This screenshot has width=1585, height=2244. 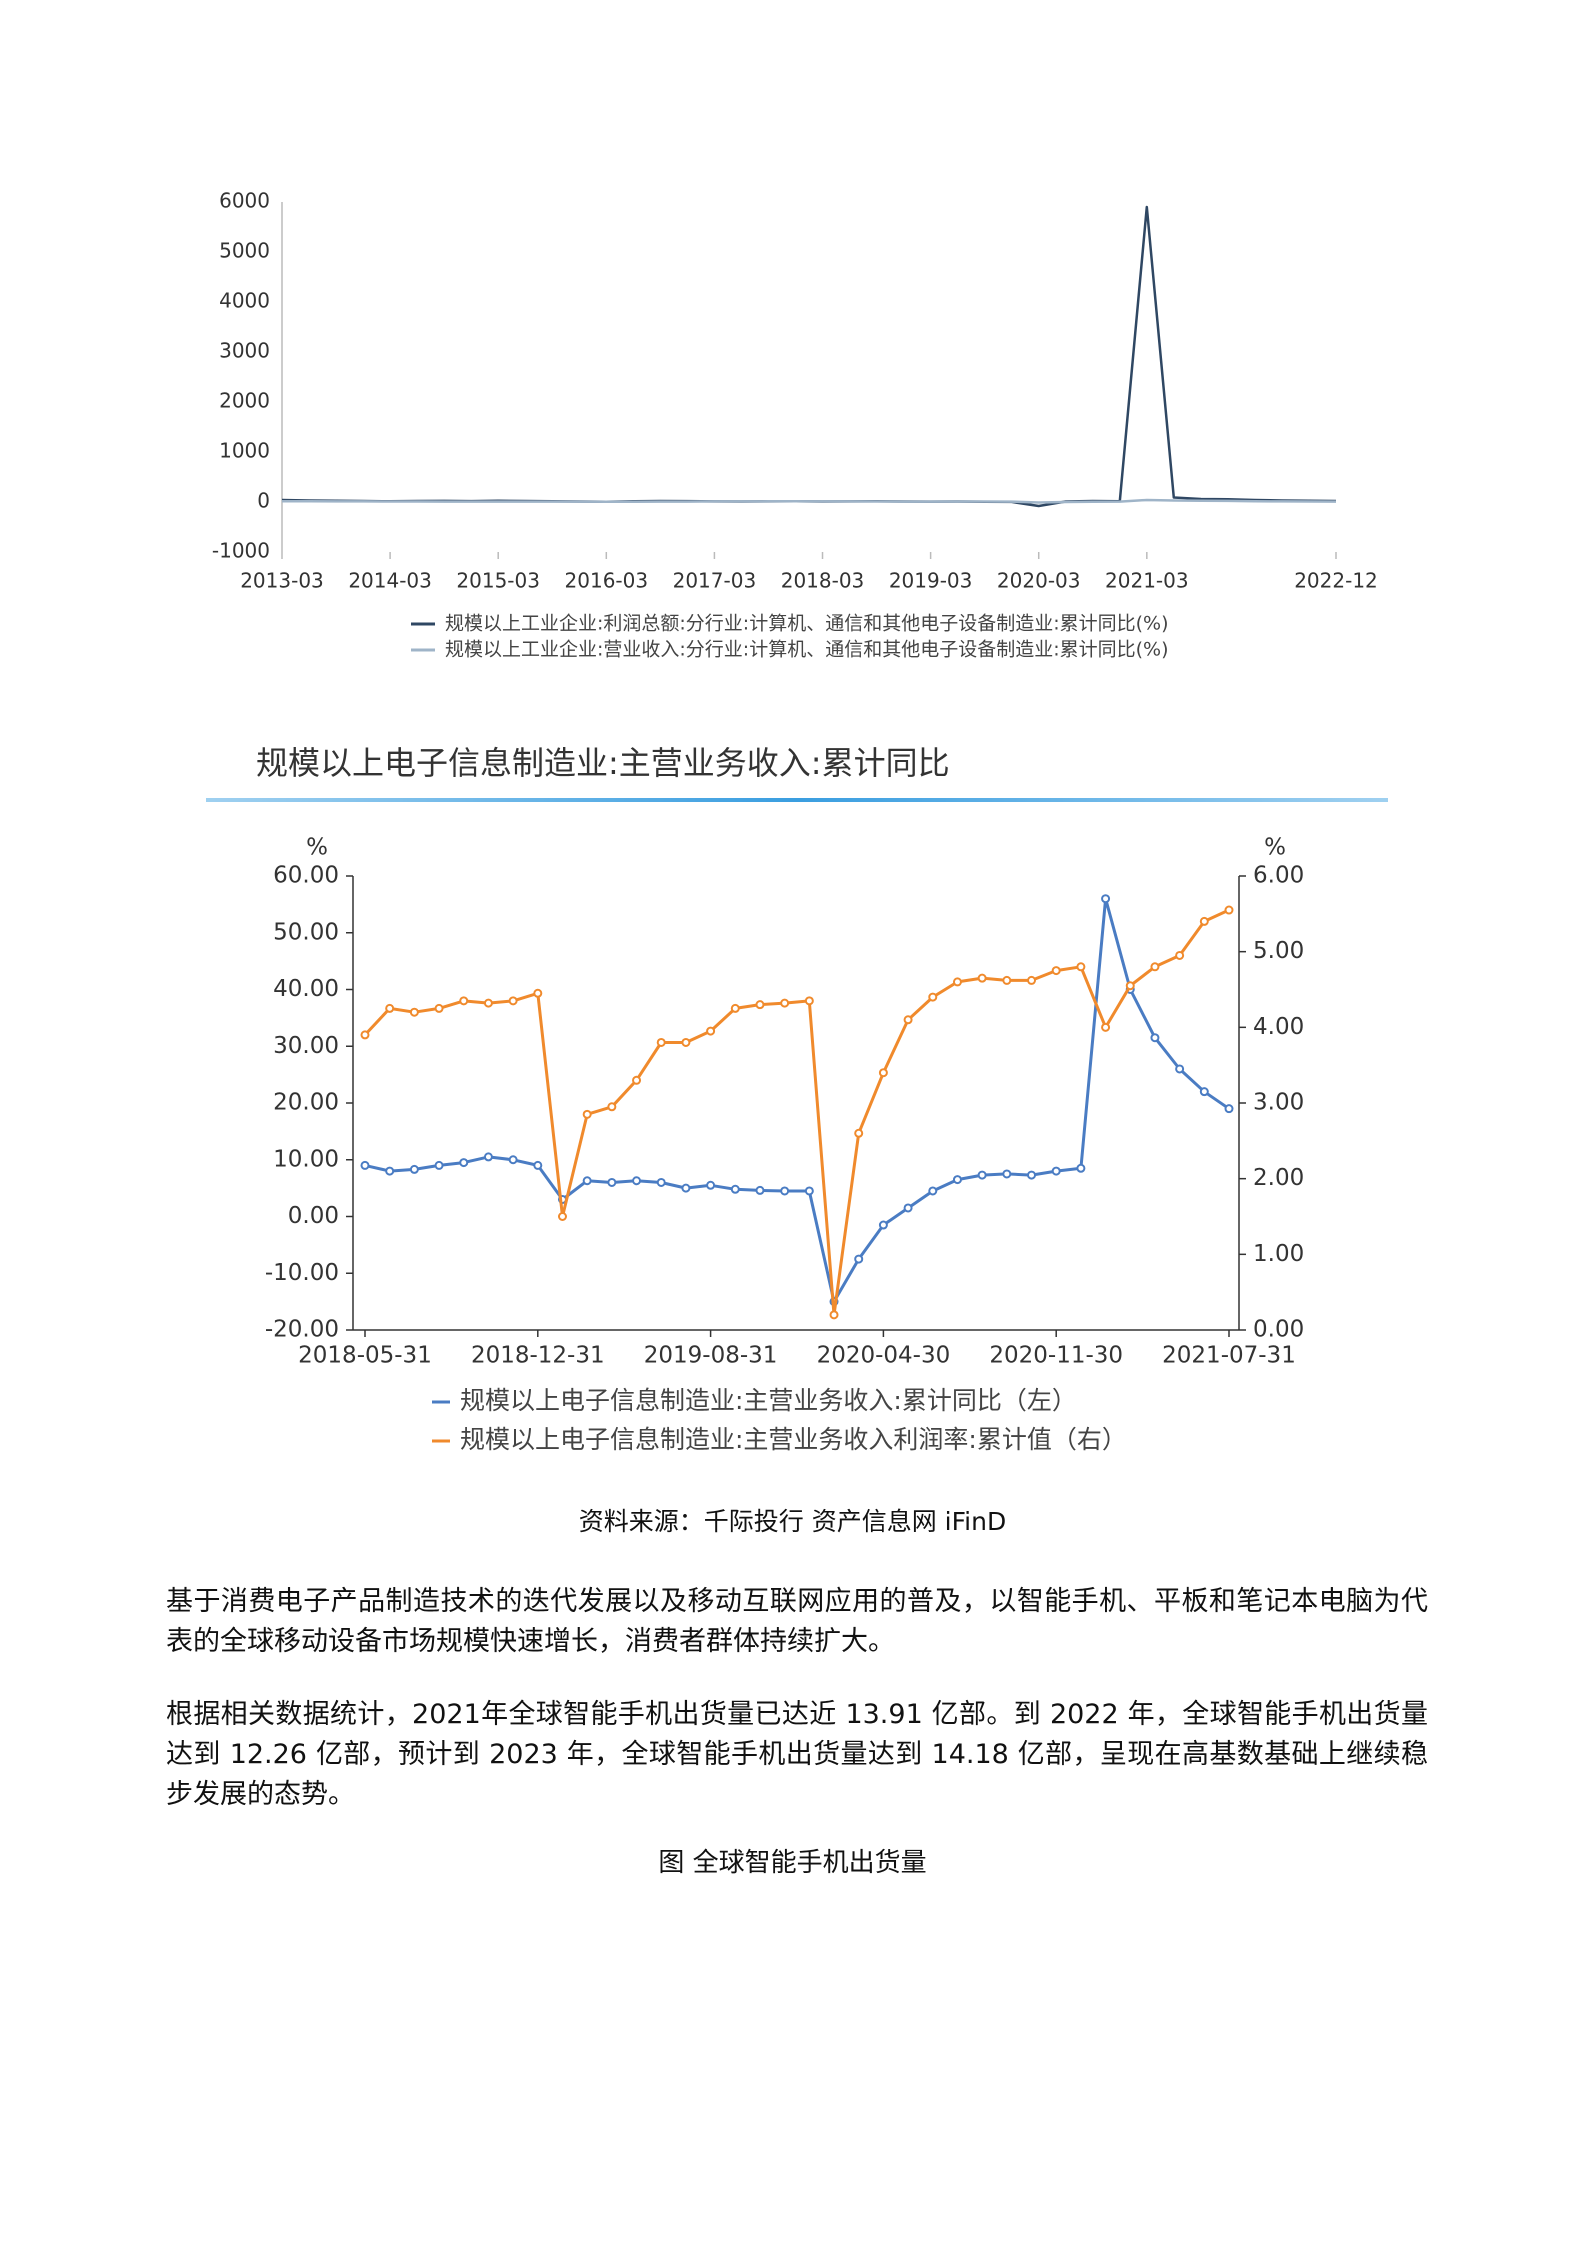 What do you see at coordinates (931, 581) in the screenshot?
I see `x-tick-label: 2019-03` at bounding box center [931, 581].